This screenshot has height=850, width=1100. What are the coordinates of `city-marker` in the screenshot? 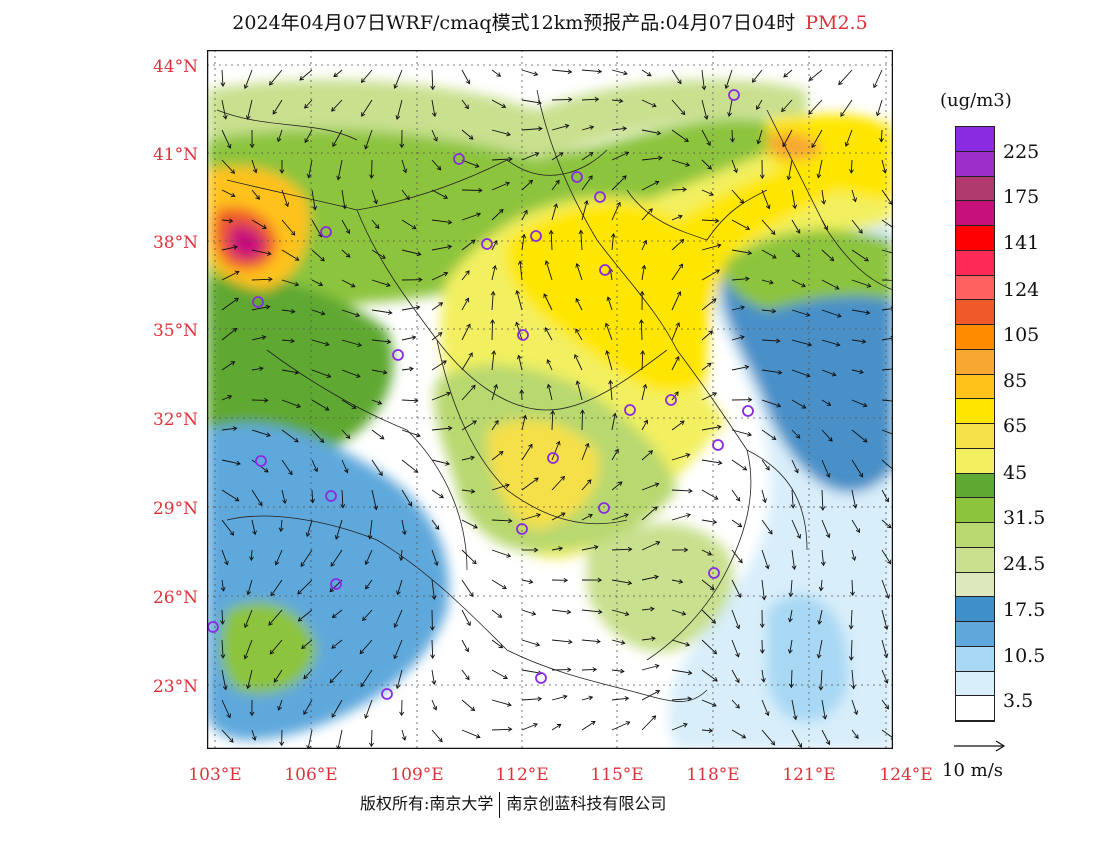 It's located at (536, 236).